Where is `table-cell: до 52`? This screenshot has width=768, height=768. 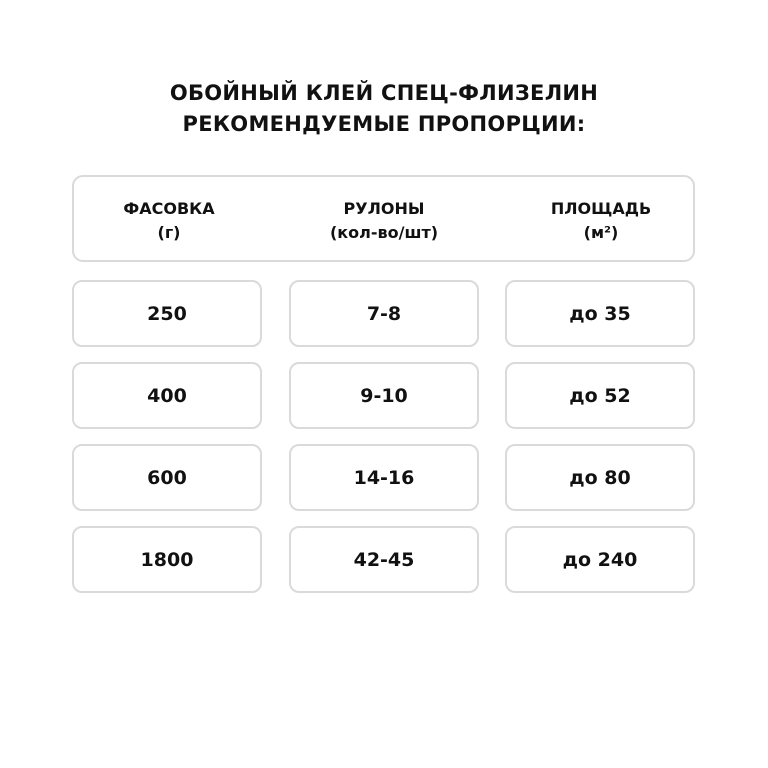 table-cell: до 52 is located at coordinates (600, 395).